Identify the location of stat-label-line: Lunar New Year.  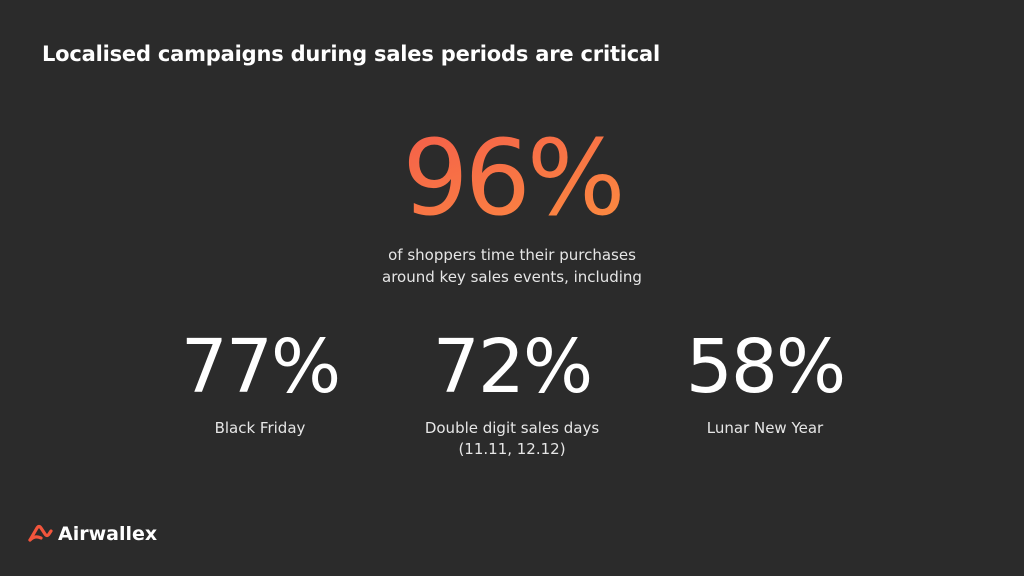
(765, 428).